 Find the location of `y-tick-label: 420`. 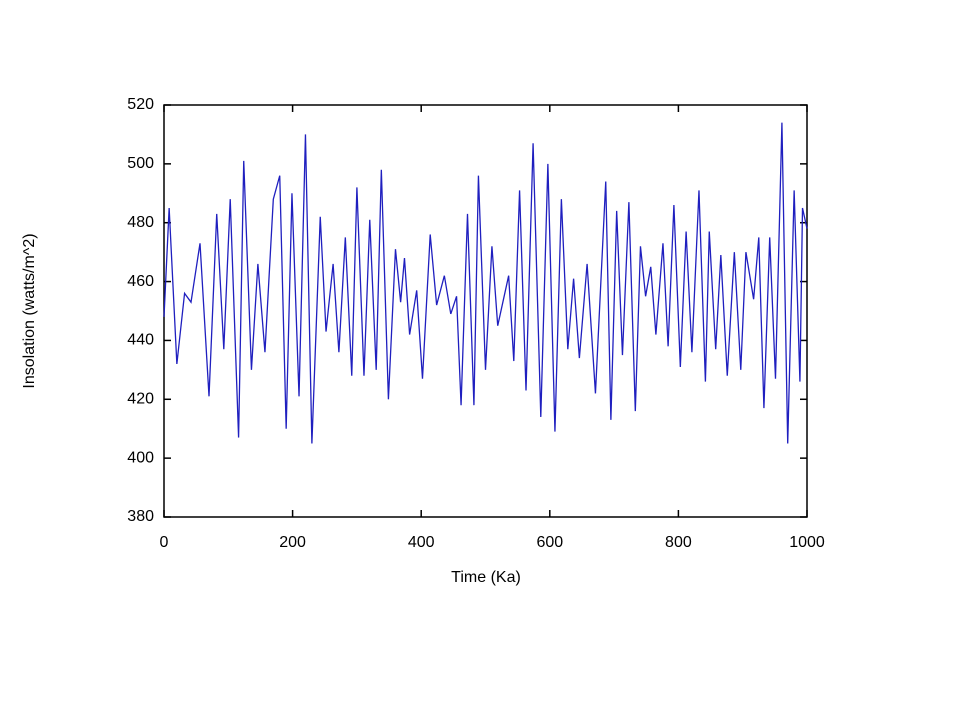

y-tick-label: 420 is located at coordinates (140, 399).